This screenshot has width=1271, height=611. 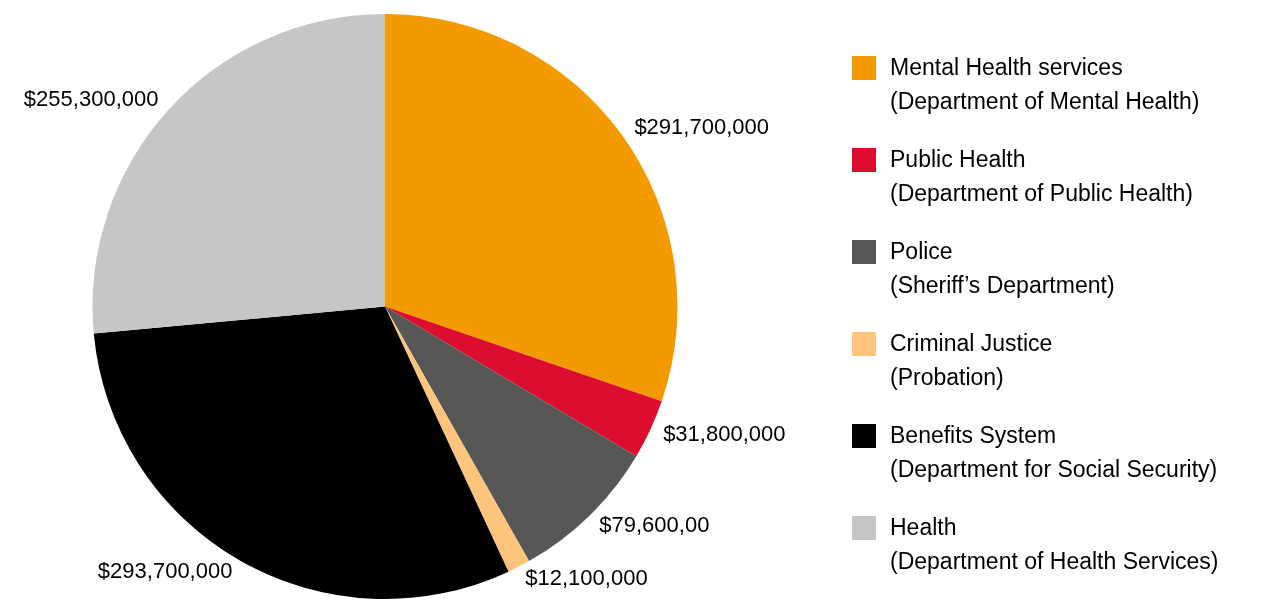 I want to click on legend-label: Health (Department of Health Services), so click(x=1054, y=544).